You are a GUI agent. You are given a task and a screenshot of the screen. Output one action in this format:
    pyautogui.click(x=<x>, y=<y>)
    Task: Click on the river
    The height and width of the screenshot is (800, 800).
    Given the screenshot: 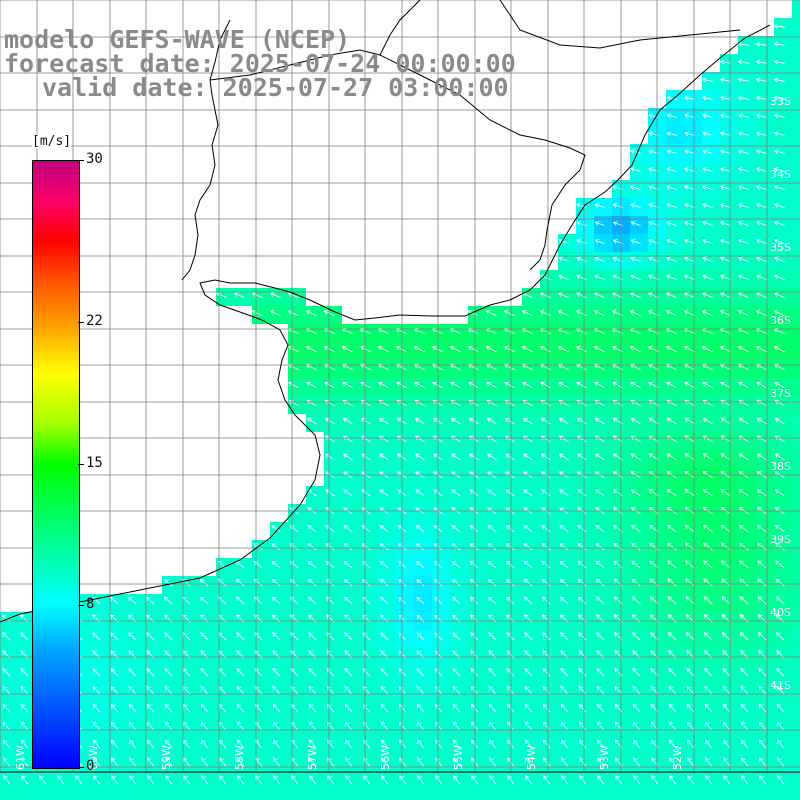 What is the action you would take?
    pyautogui.click(x=206, y=150)
    